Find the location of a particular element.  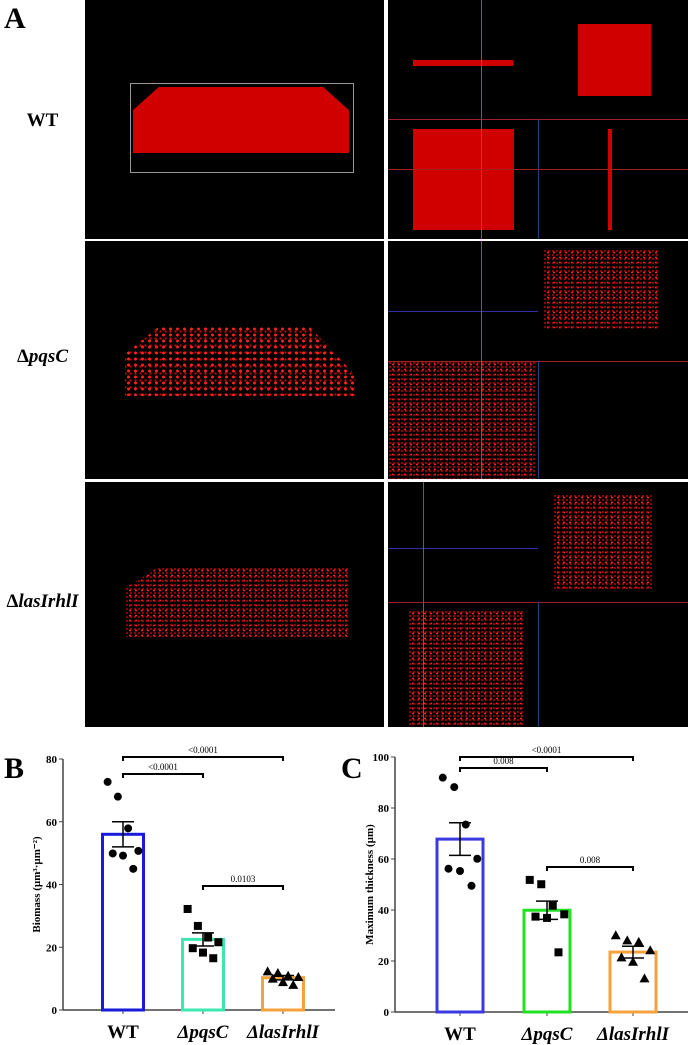

lasirhli-3d-image is located at coordinates (234, 604).